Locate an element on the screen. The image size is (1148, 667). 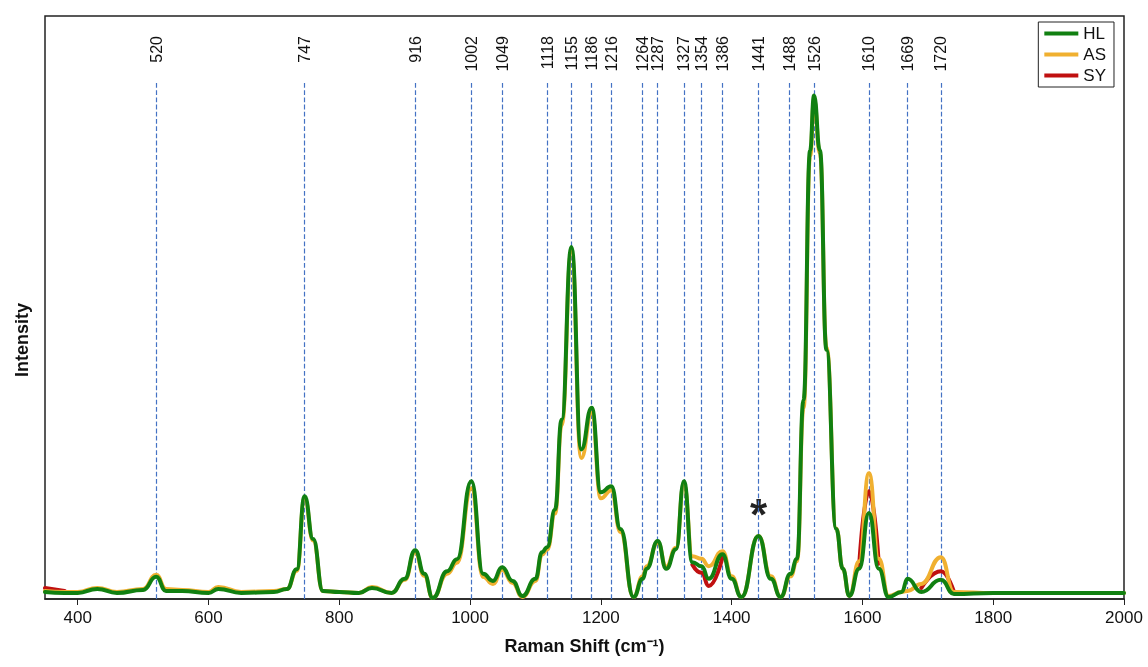
x-tick-label: 1600 is located at coordinates (862, 617).